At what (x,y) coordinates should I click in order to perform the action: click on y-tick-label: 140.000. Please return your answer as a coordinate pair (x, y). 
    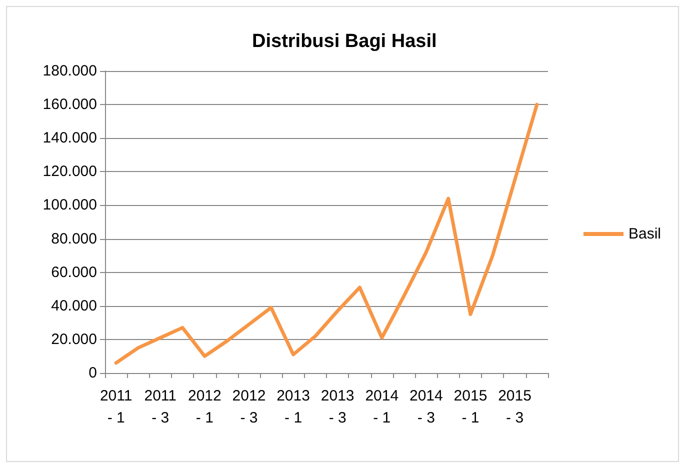
    Looking at the image, I should click on (69, 138).